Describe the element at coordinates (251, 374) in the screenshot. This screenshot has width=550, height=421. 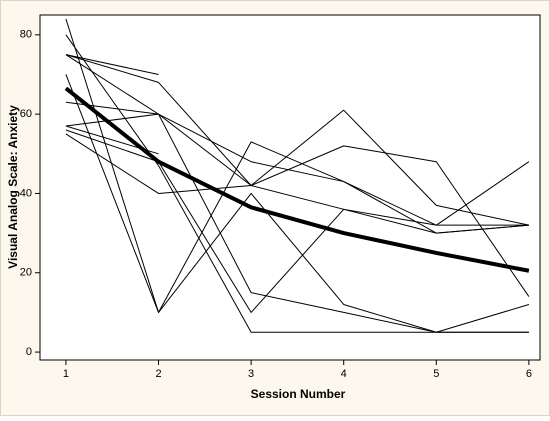
I see `x-tick-label: 3` at that location.